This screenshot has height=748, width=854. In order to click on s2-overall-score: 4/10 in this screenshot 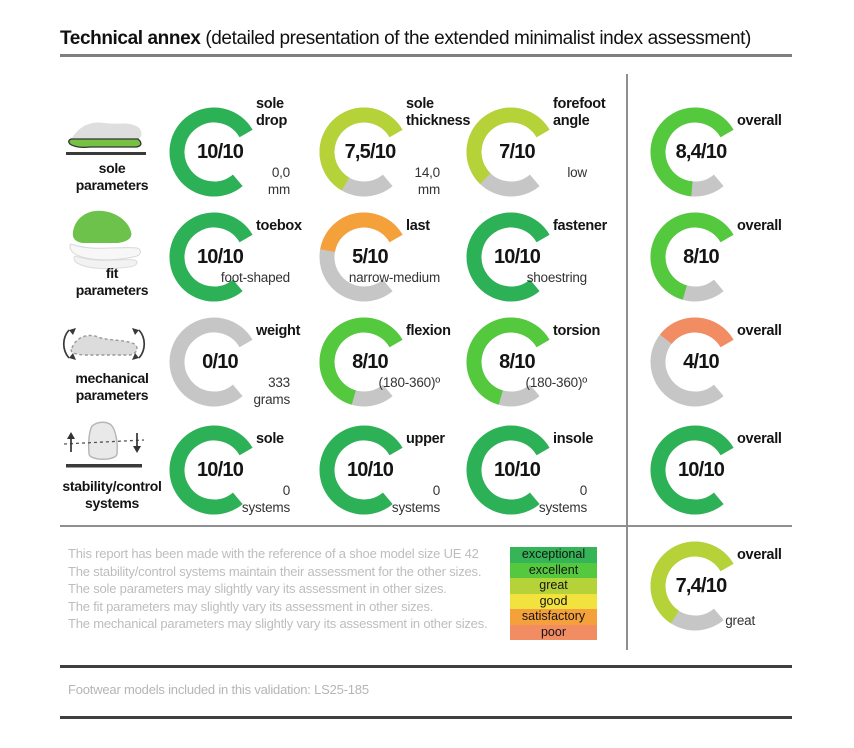, I will do `click(701, 362)`.